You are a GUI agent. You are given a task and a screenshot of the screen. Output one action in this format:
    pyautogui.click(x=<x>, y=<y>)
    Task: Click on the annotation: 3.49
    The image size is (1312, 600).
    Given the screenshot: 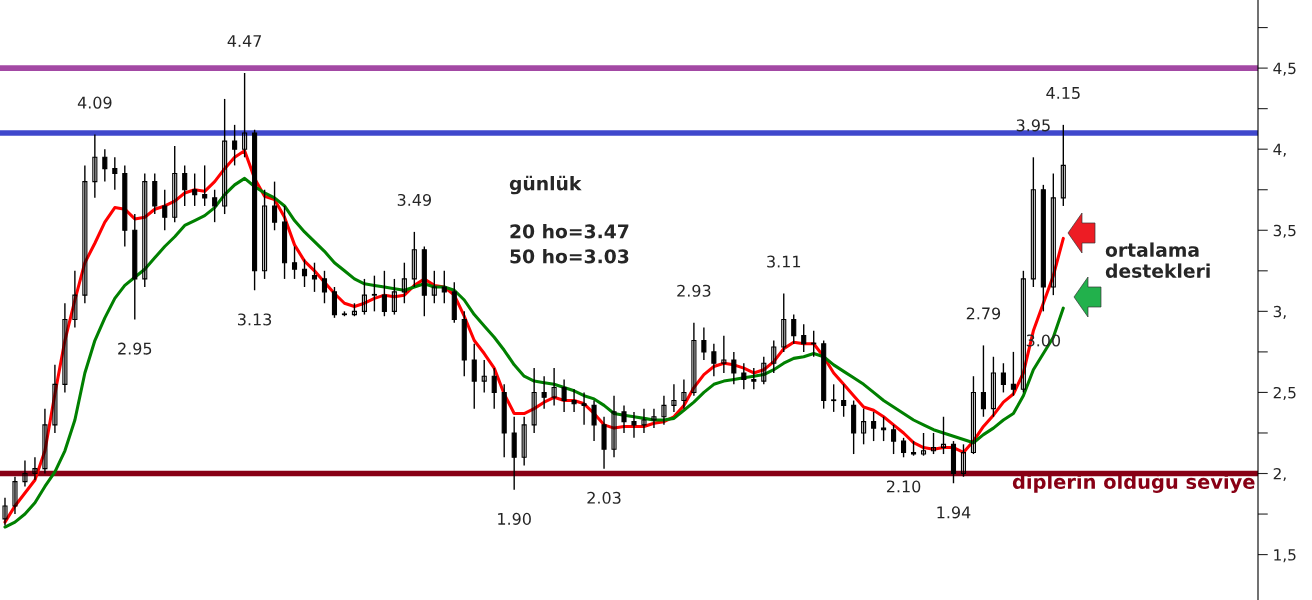 What is the action you would take?
    pyautogui.click(x=414, y=199)
    